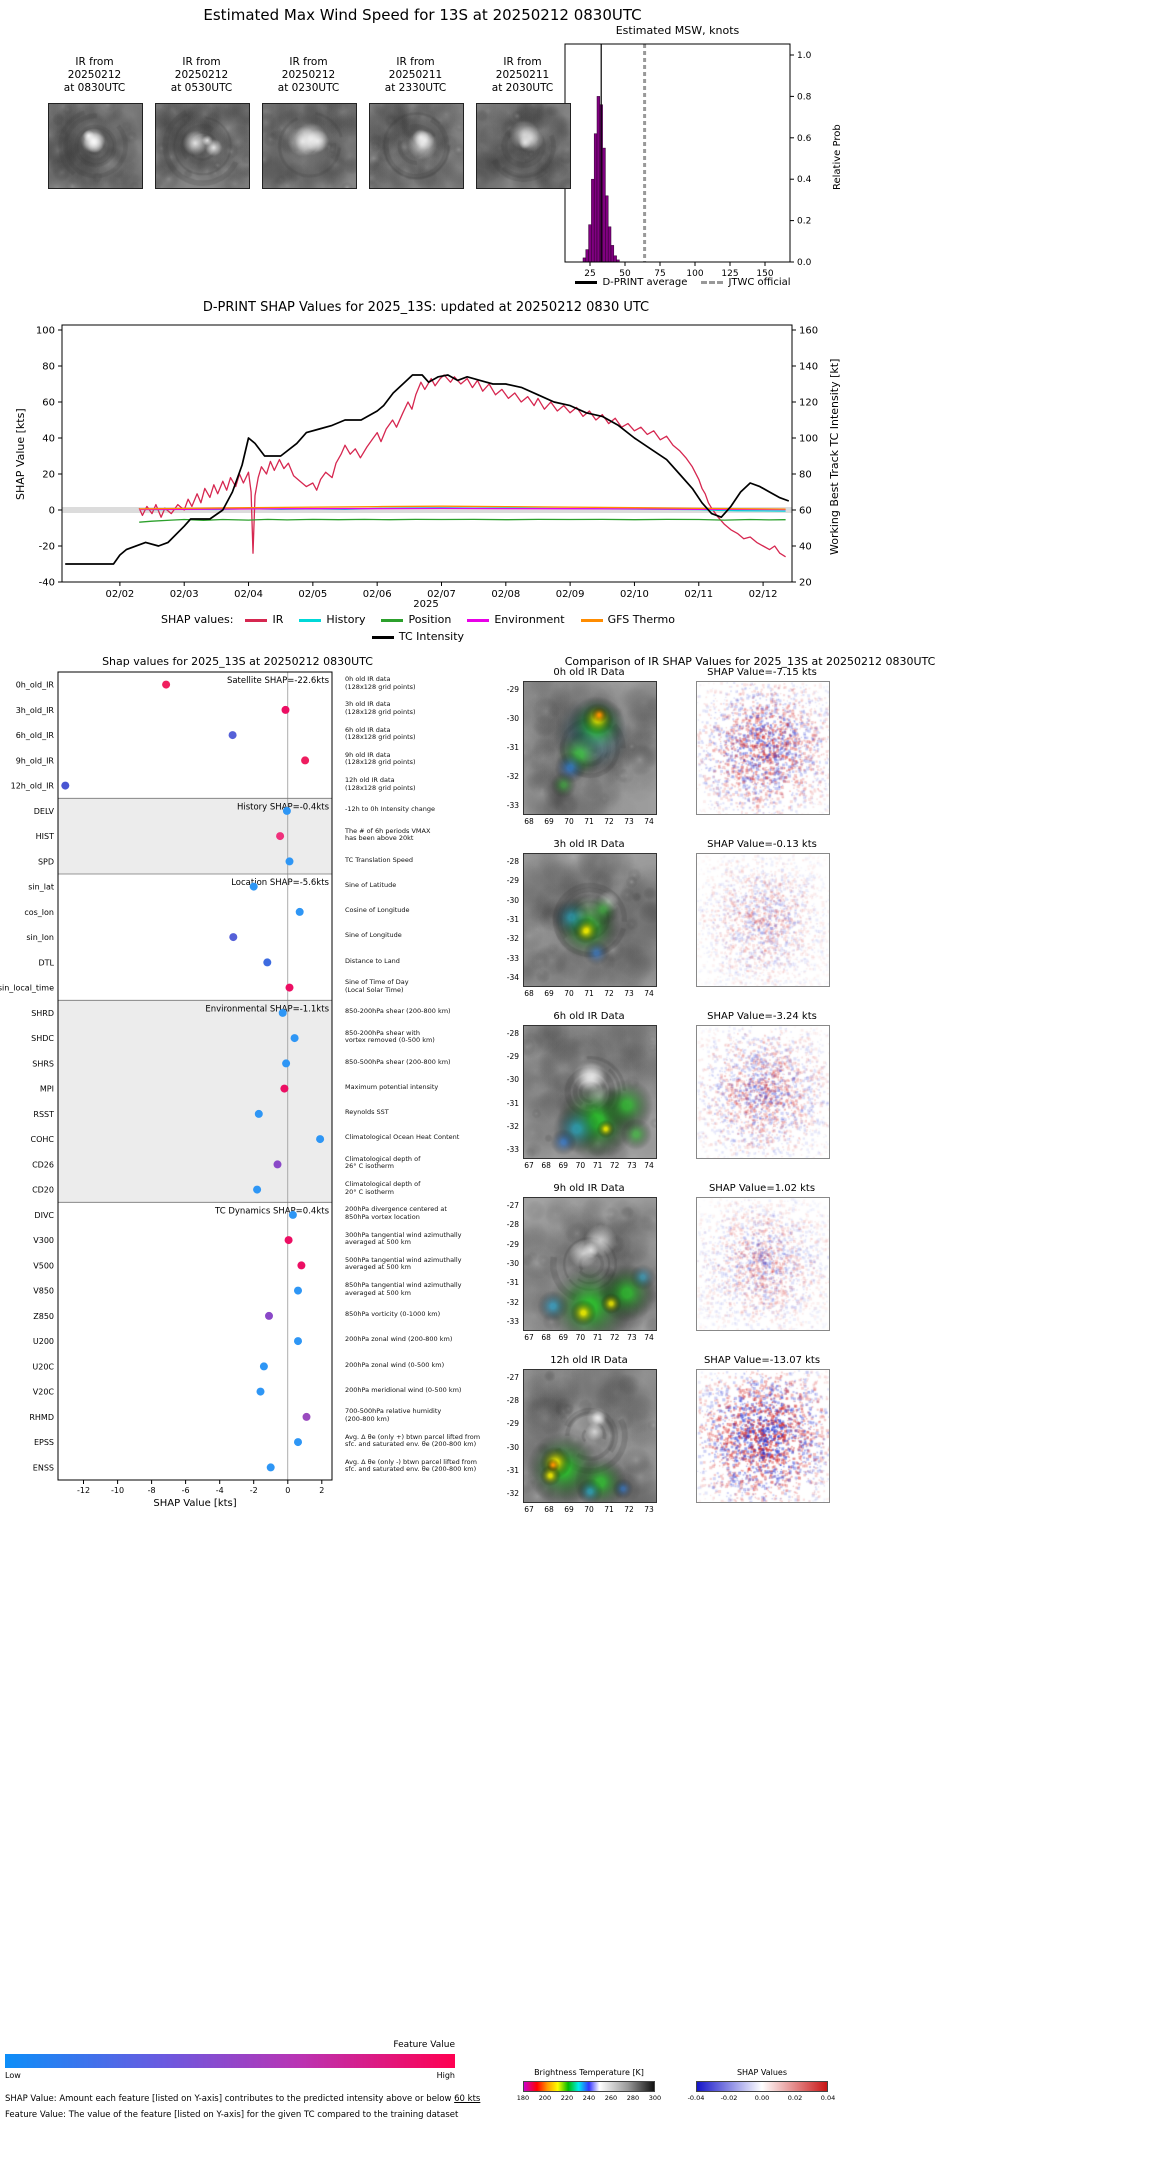 Image resolution: width=1168 pixels, height=2158 pixels. What do you see at coordinates (589, 844) in the screenshot?
I see `ir-map-title: 3h old IR Data` at bounding box center [589, 844].